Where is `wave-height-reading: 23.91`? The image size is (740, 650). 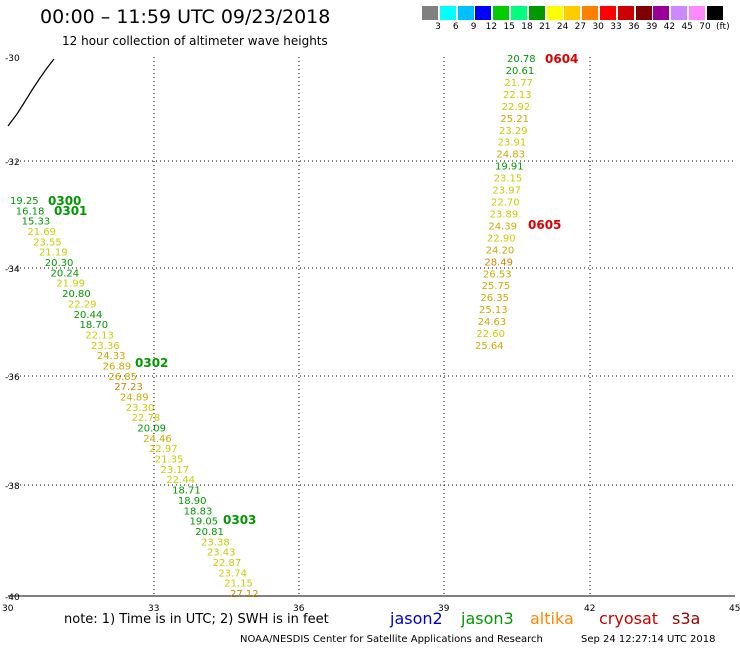
wave-height-reading: 23.91 is located at coordinates (512, 143).